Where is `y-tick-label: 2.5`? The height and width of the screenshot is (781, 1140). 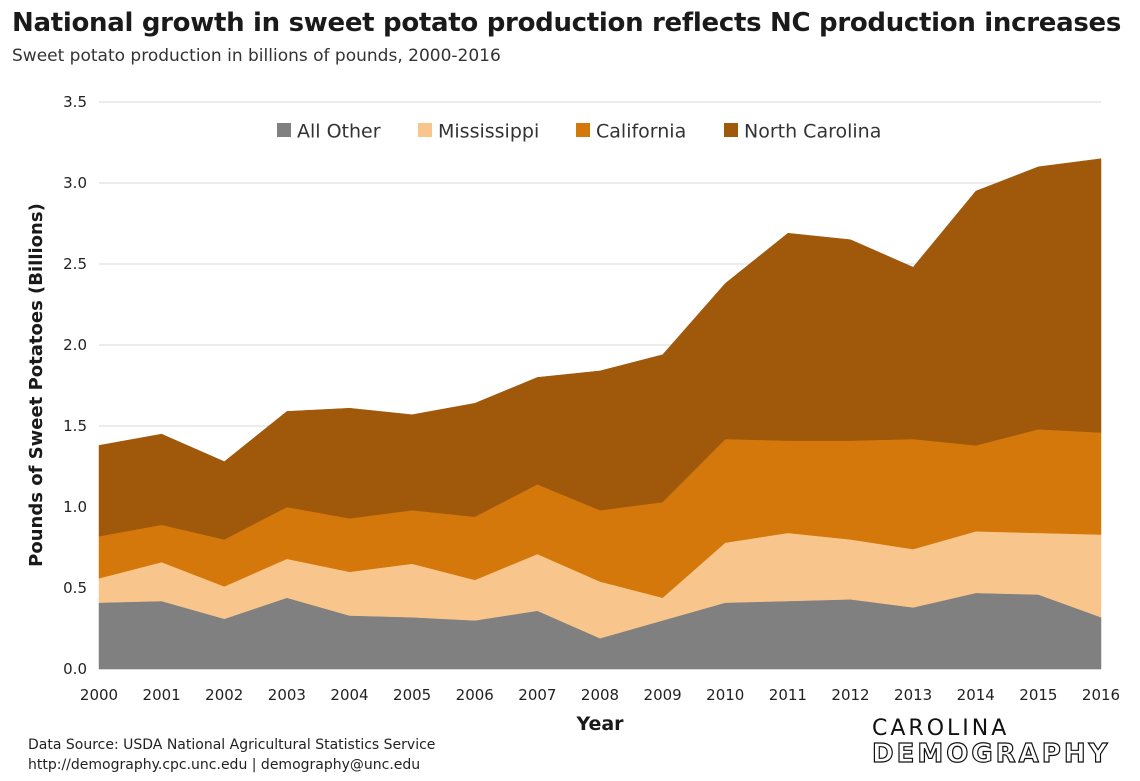 y-tick-label: 2.5 is located at coordinates (75, 264).